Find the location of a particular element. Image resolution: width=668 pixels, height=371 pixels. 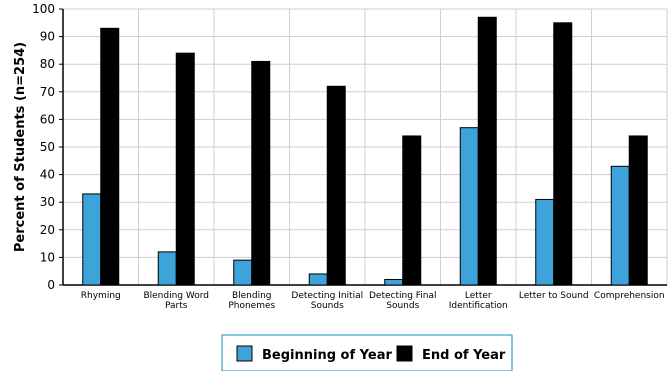

y-tick-label: 10 is located at coordinates (47, 257).